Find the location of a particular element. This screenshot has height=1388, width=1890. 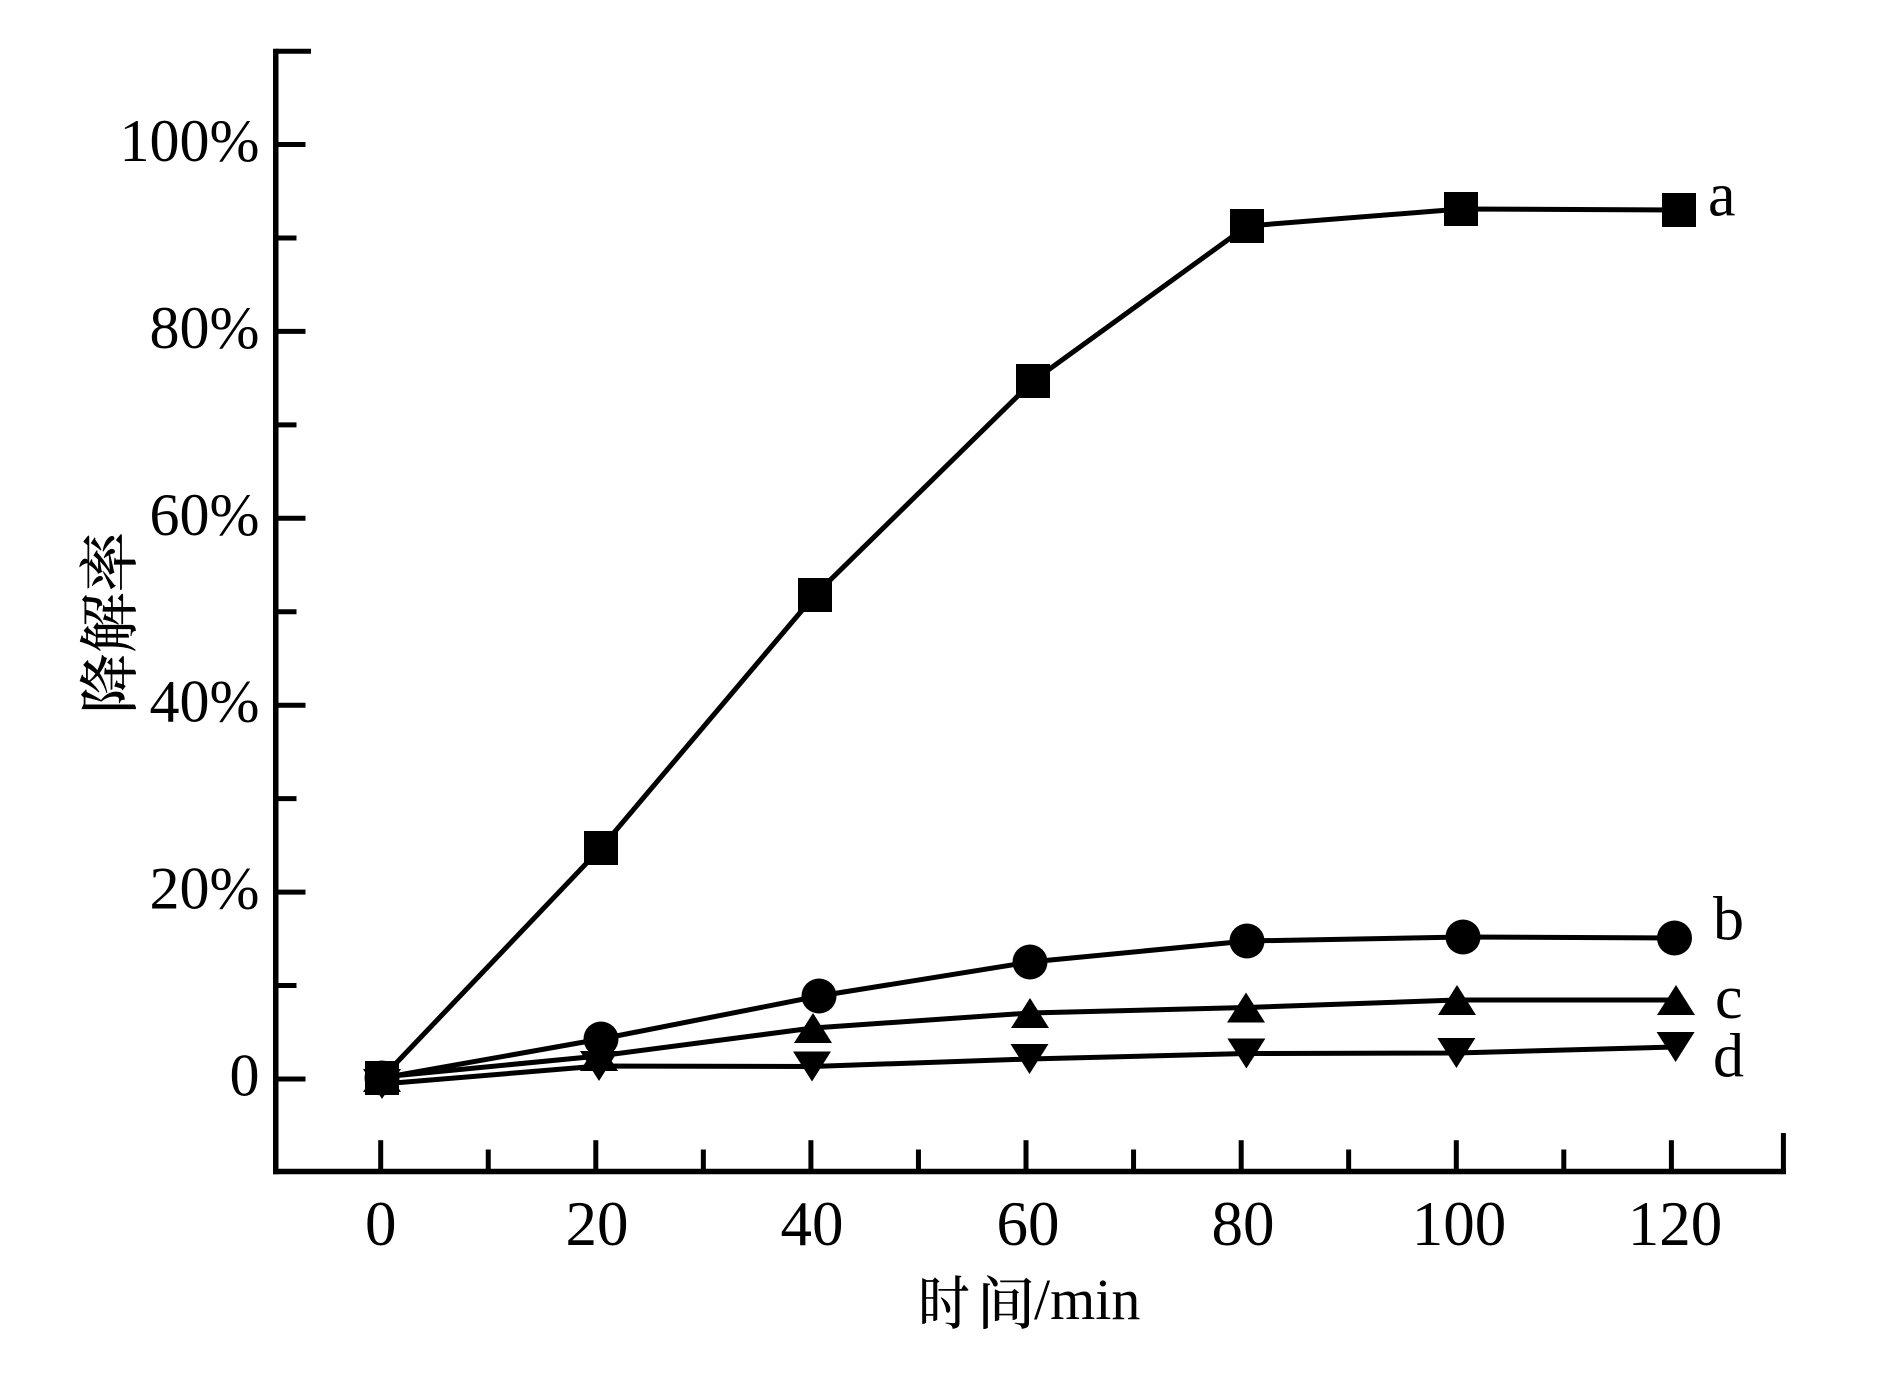

svg-text: 100 is located at coordinates (1459, 1224).